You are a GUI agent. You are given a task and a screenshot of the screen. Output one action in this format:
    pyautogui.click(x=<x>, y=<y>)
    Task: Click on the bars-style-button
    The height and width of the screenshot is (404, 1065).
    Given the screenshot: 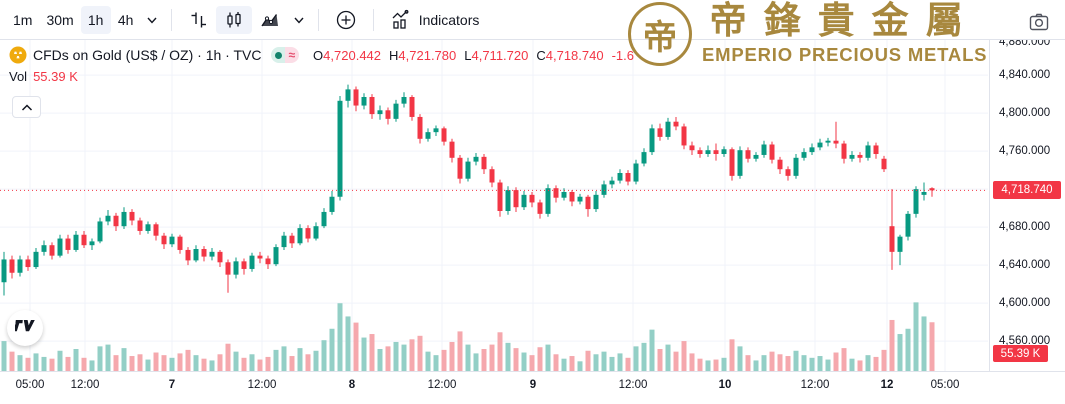 What is the action you would take?
    pyautogui.click(x=198, y=20)
    